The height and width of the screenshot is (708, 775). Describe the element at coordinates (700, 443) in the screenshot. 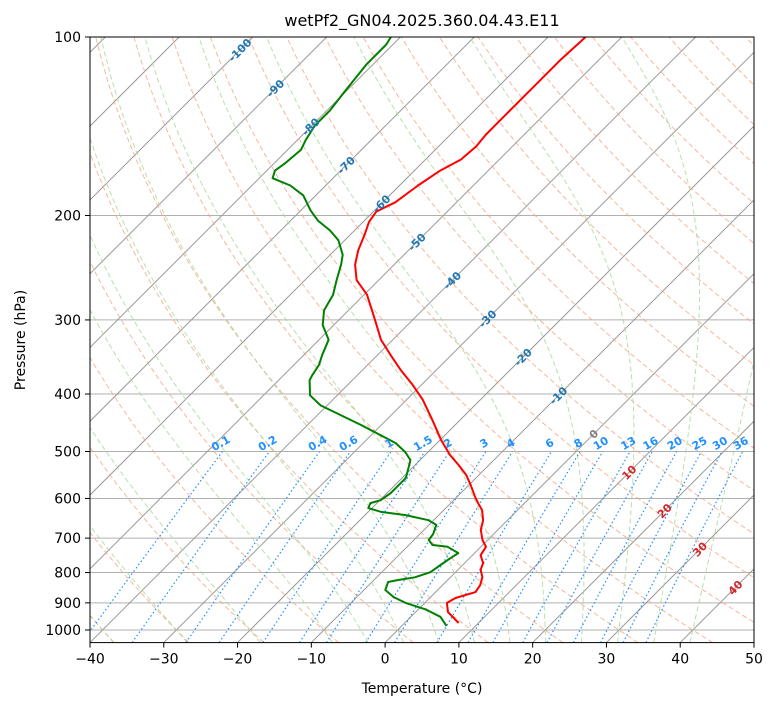

I see `mixing-ratio-label: 25` at that location.